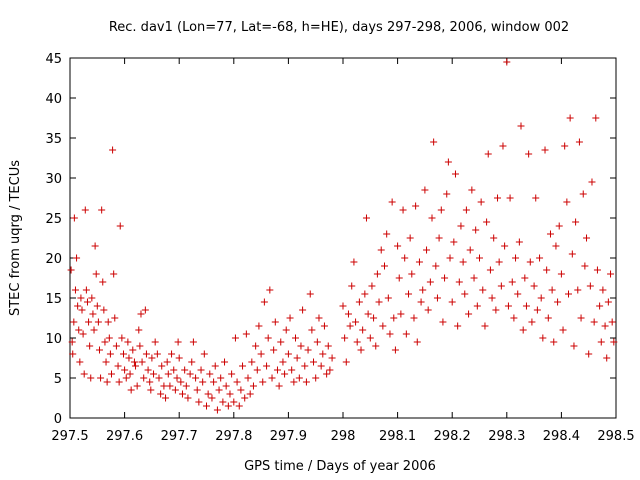  Describe the element at coordinates (397, 436) in the screenshot. I see `x-tick-label: 298.1` at that location.